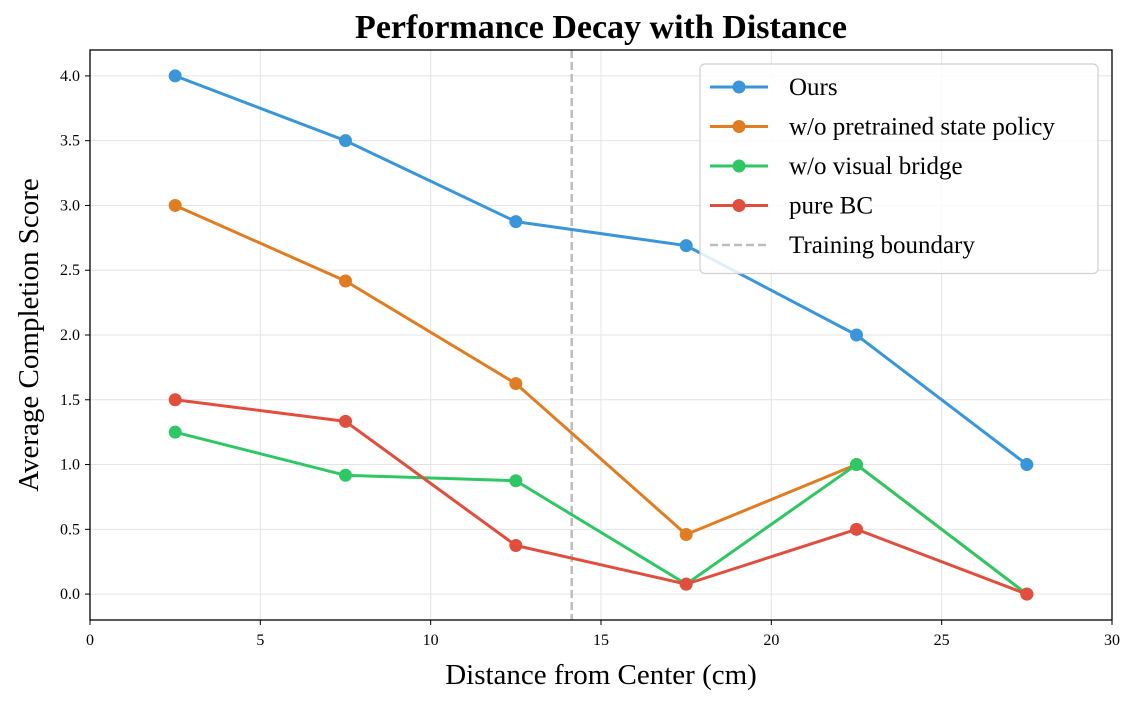 This screenshot has width=1134, height=701. Describe the element at coordinates (70, 465) in the screenshot. I see `y-tick-label: 1.0` at that location.